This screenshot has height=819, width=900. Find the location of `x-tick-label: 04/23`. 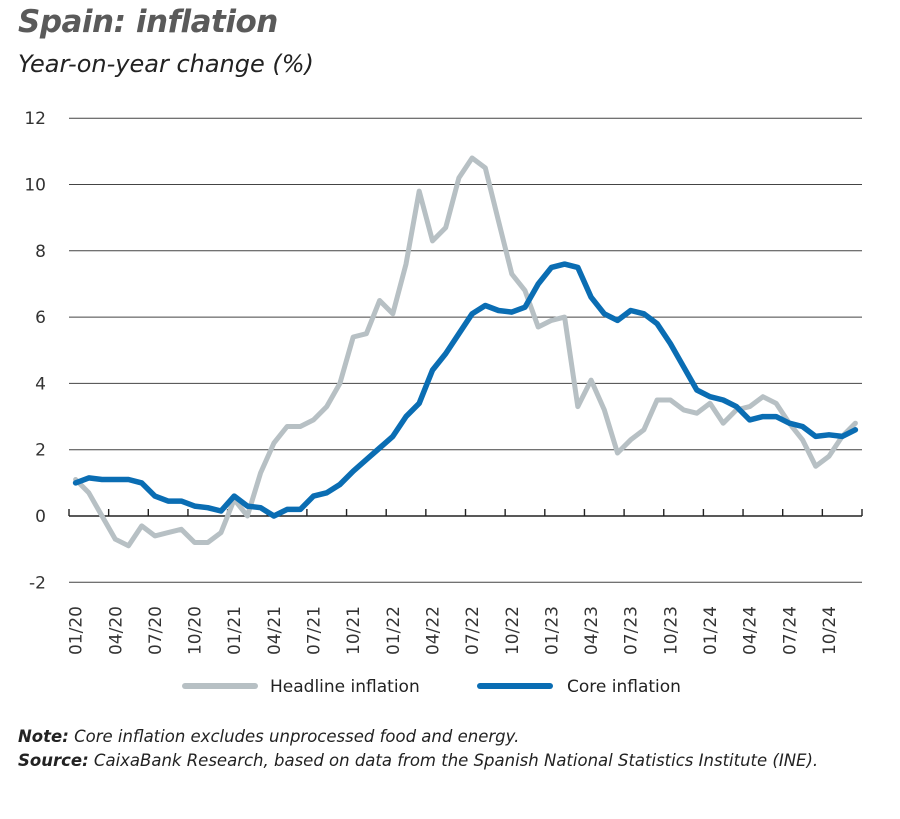

x-tick-label: 04/23 is located at coordinates (592, 630).